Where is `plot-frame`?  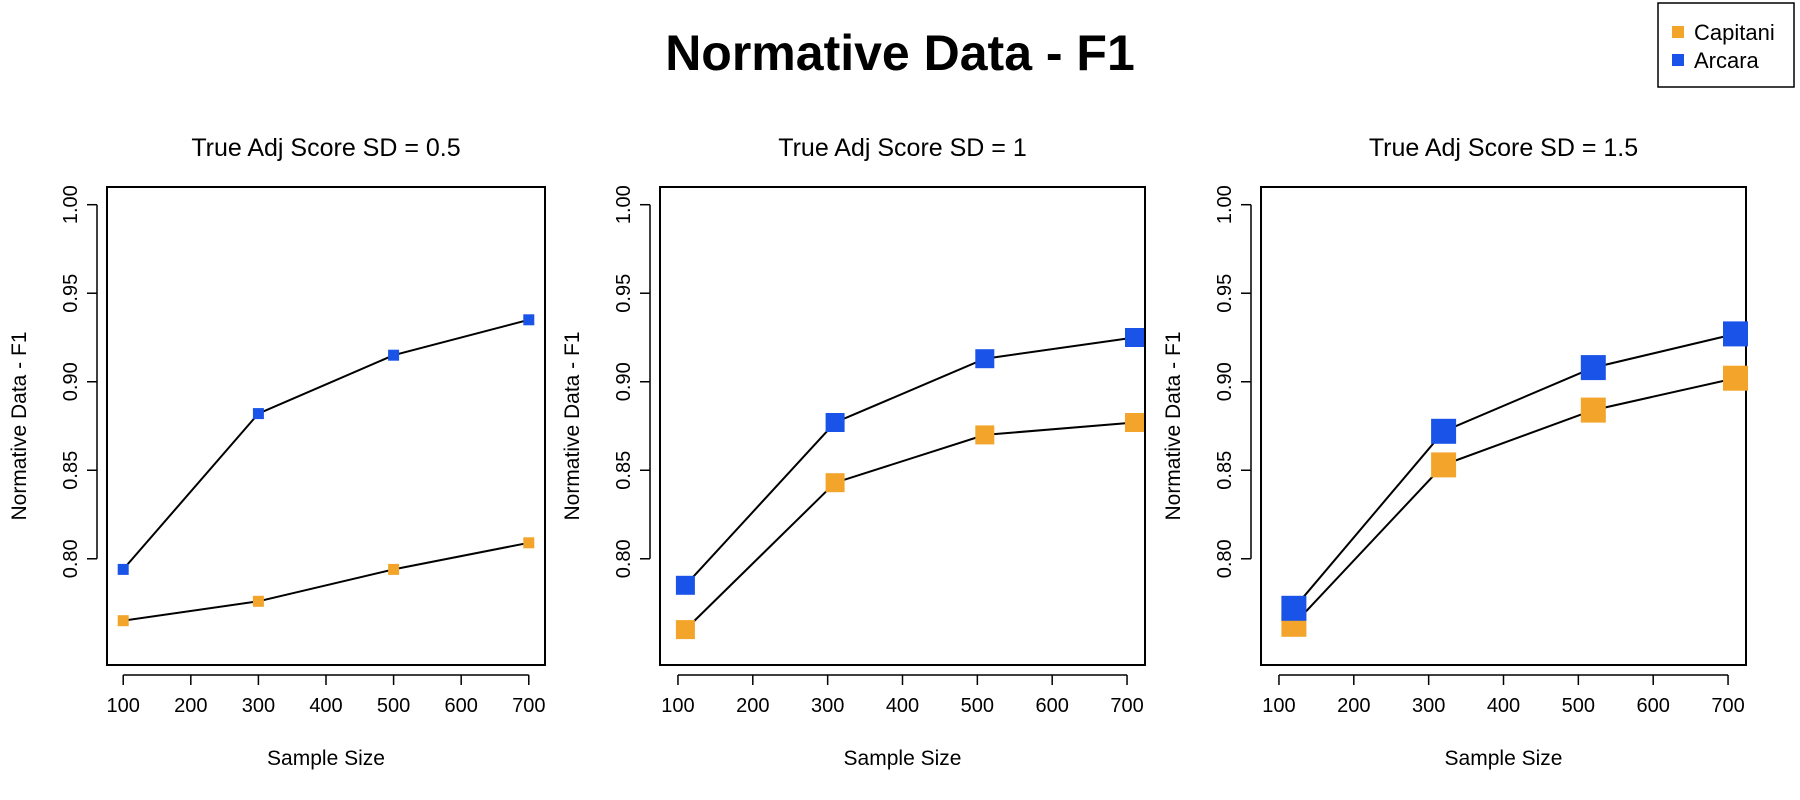
plot-frame is located at coordinates (326, 426).